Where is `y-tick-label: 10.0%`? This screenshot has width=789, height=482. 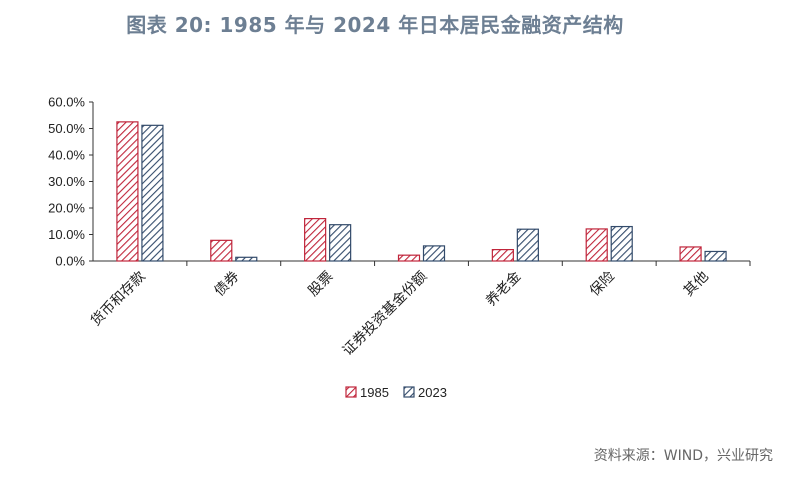
y-tick-label: 10.0% is located at coordinates (66, 234).